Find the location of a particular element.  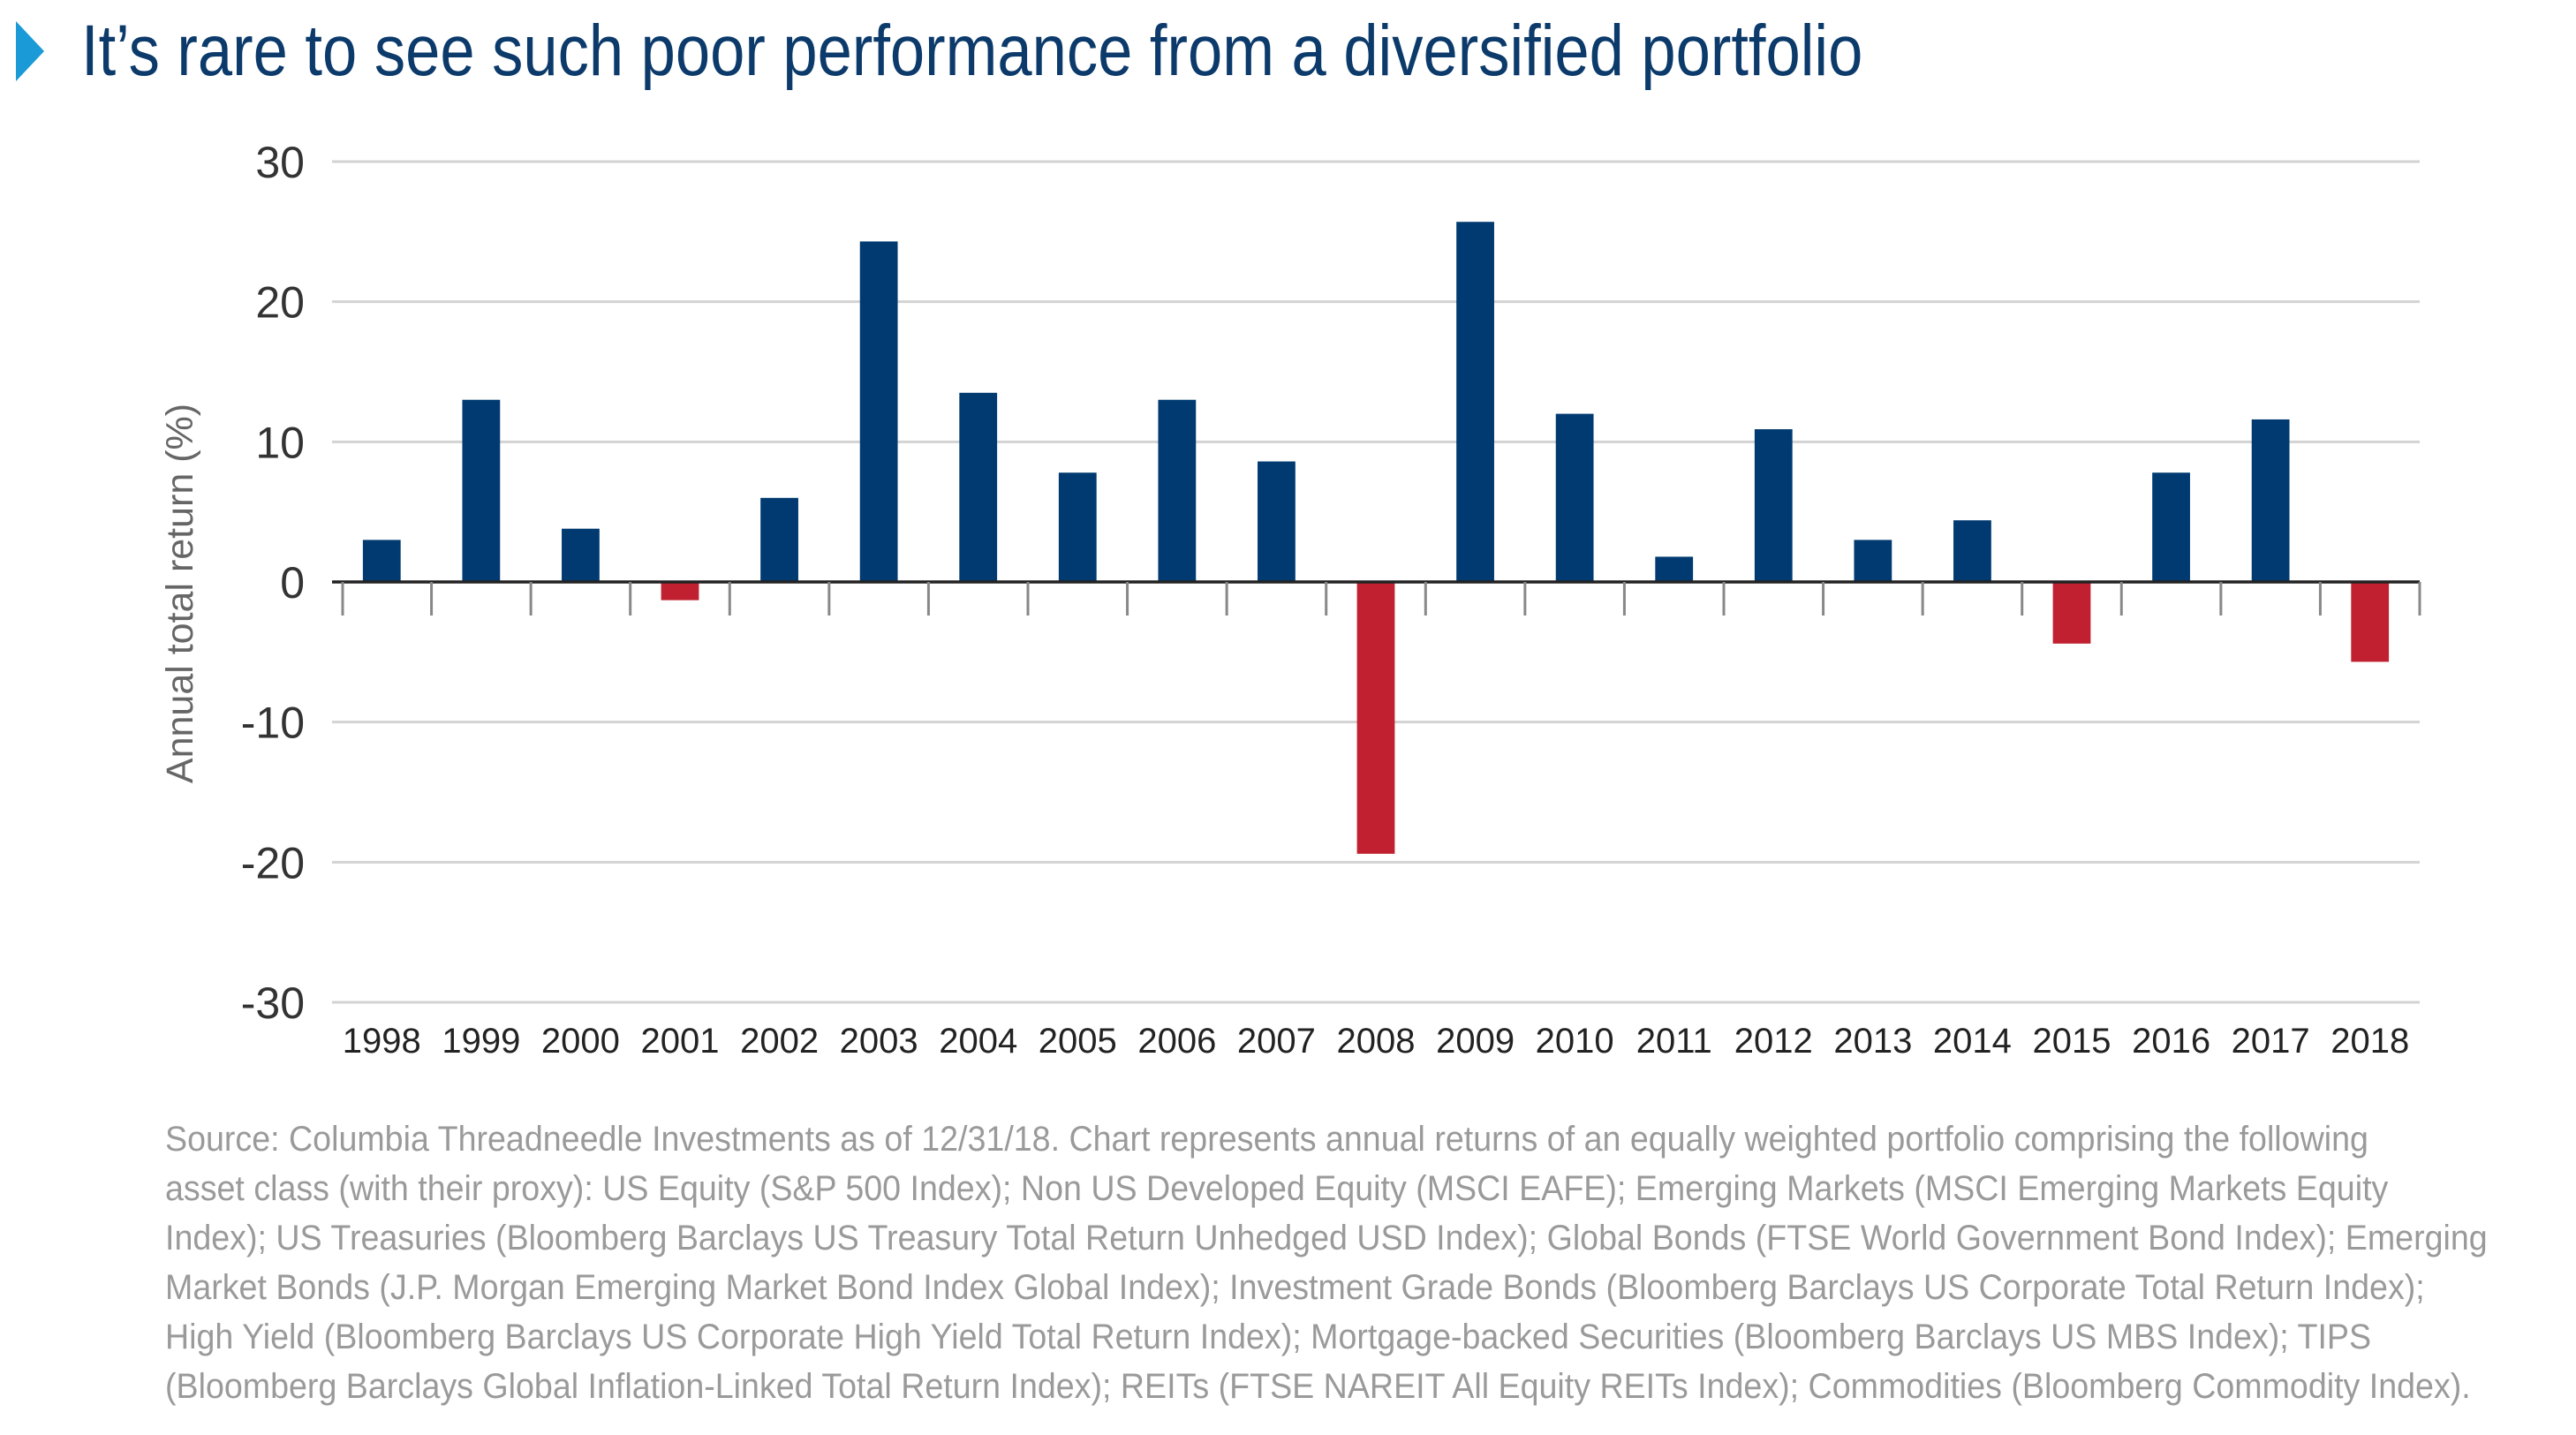

bar-2002 is located at coordinates (779, 539).